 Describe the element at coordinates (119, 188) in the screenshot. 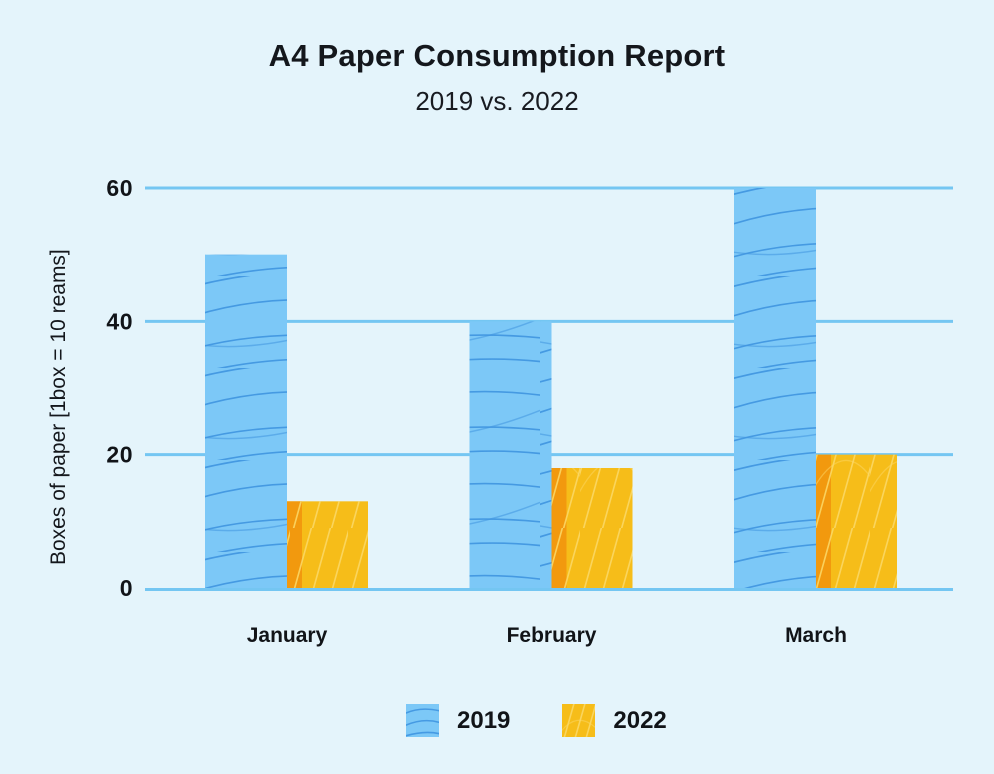

I see `y-tick-60: 60` at that location.